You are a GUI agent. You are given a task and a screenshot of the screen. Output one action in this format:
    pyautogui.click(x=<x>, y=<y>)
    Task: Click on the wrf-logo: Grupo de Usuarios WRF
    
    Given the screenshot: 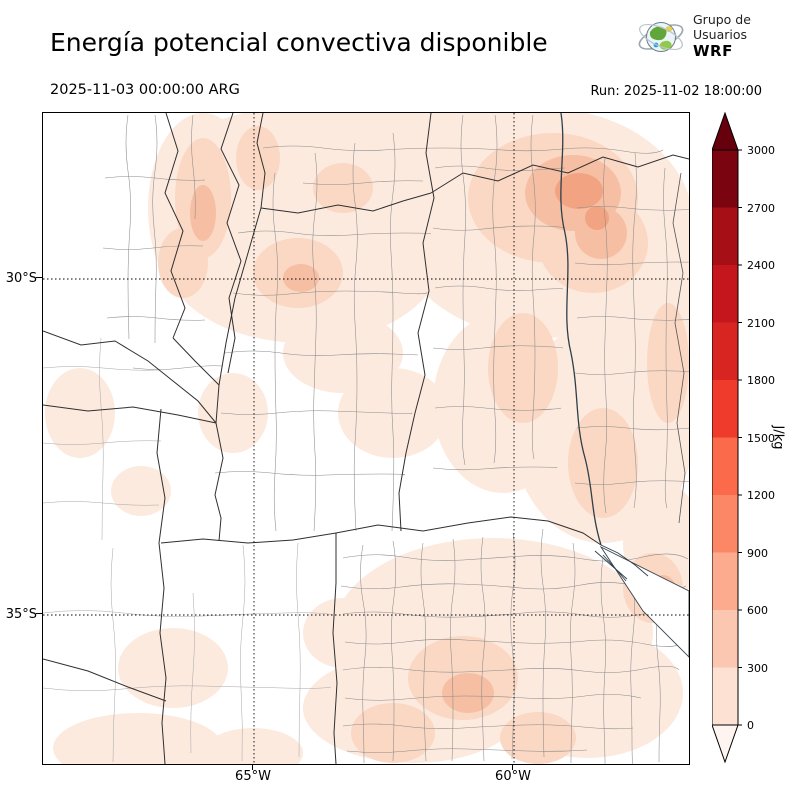 What is the action you would take?
    pyautogui.click(x=693, y=37)
    